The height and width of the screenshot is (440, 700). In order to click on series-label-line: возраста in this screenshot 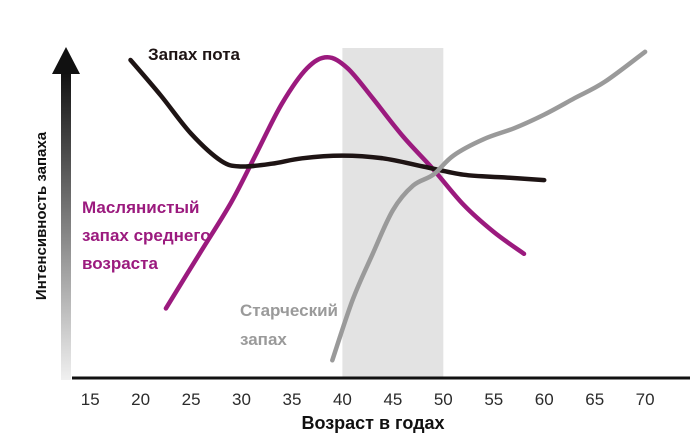, I will do `click(120, 263)`.